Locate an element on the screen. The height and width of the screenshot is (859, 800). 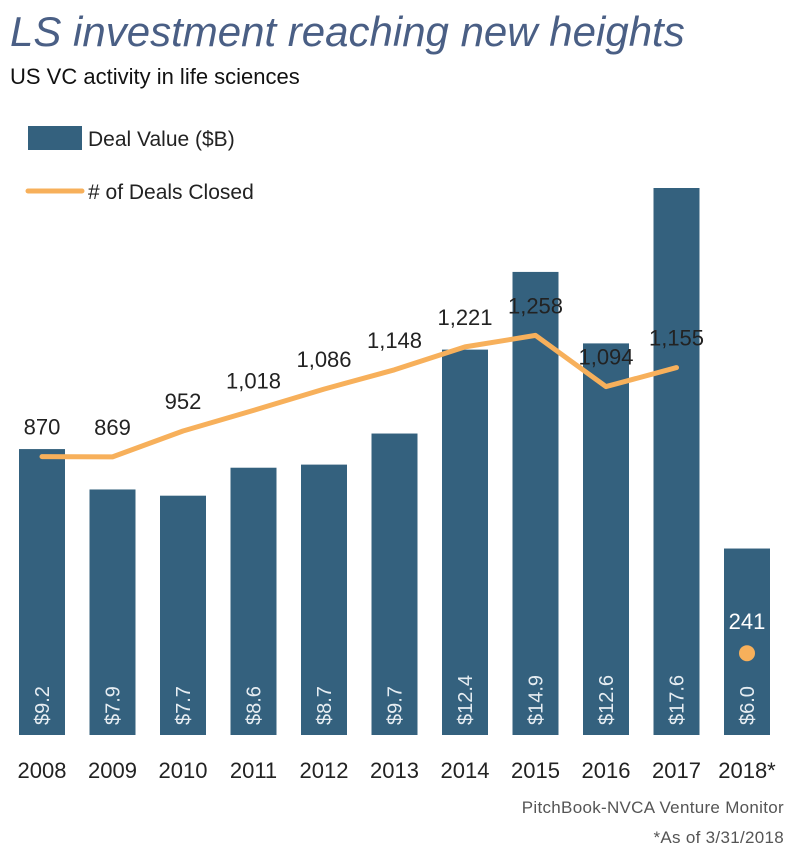
footnote: *As of 3/31/2018 is located at coordinates (718, 837).